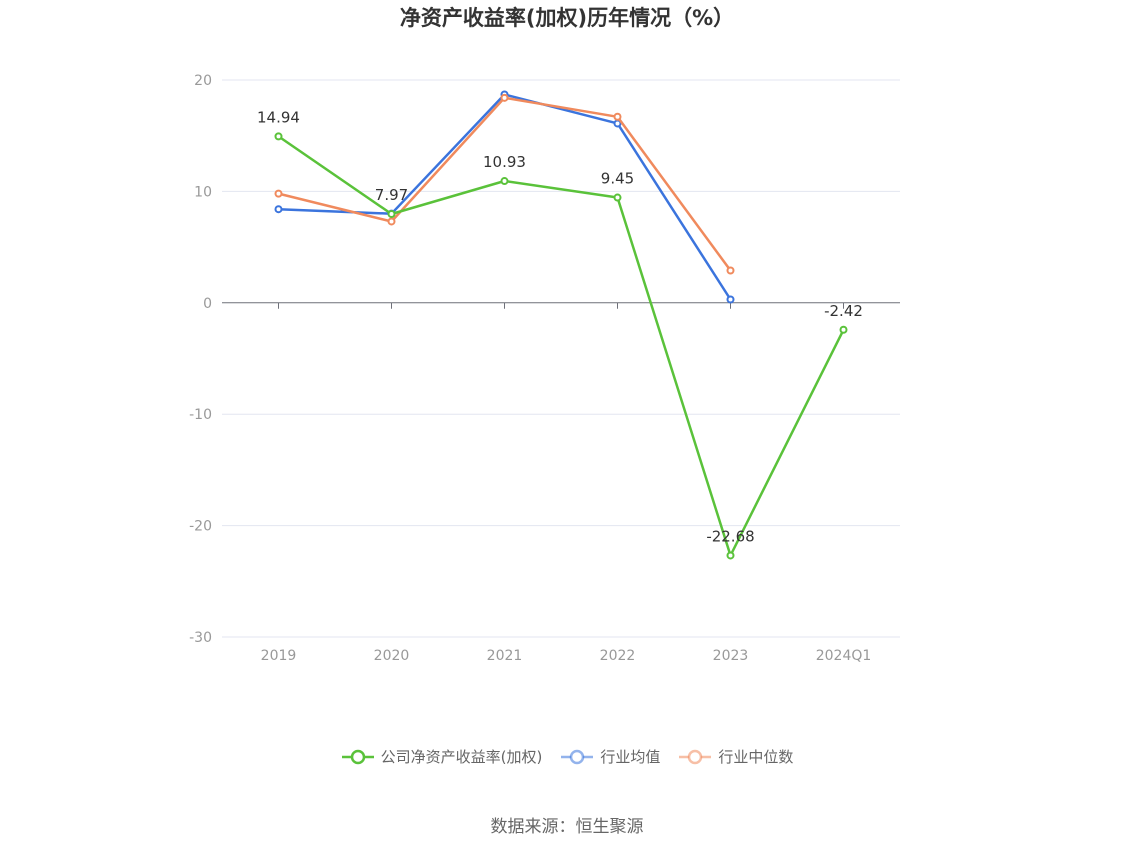  Describe the element at coordinates (731, 656) in the screenshot. I see `x-tick-label: 2023` at that location.